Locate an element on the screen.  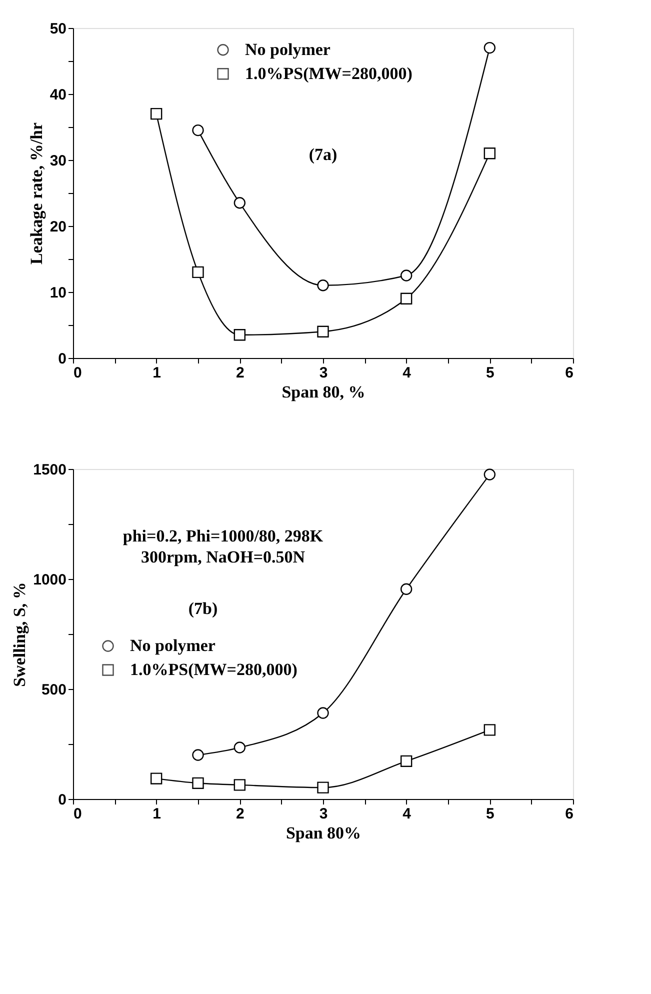
y-tick-label: 50 is located at coordinates (58, 29).